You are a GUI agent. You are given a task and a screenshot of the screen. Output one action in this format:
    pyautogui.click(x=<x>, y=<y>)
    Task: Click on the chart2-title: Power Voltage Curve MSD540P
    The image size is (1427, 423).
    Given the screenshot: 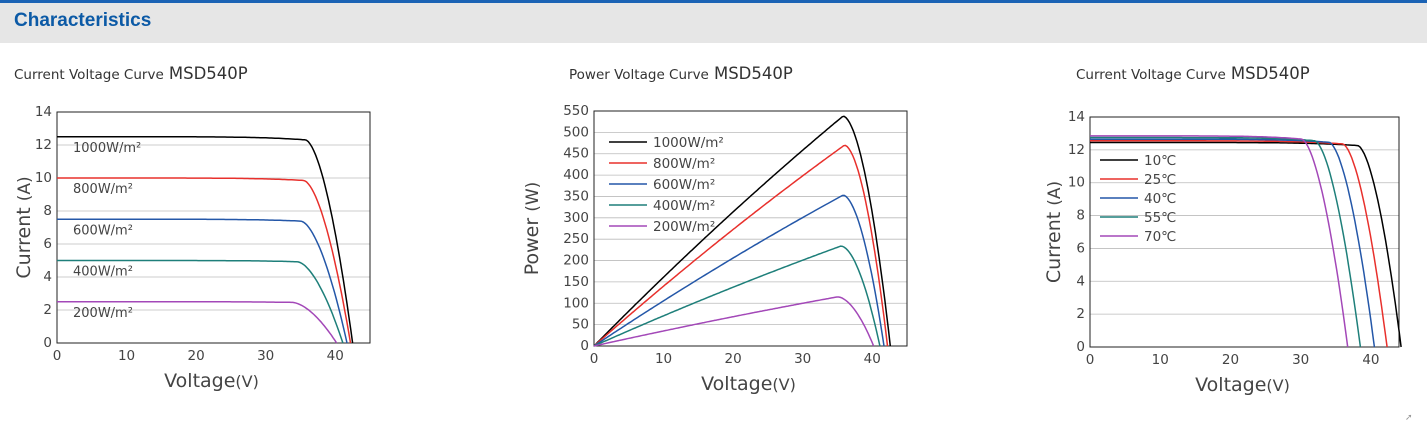 What is the action you would take?
    pyautogui.click(x=681, y=73)
    